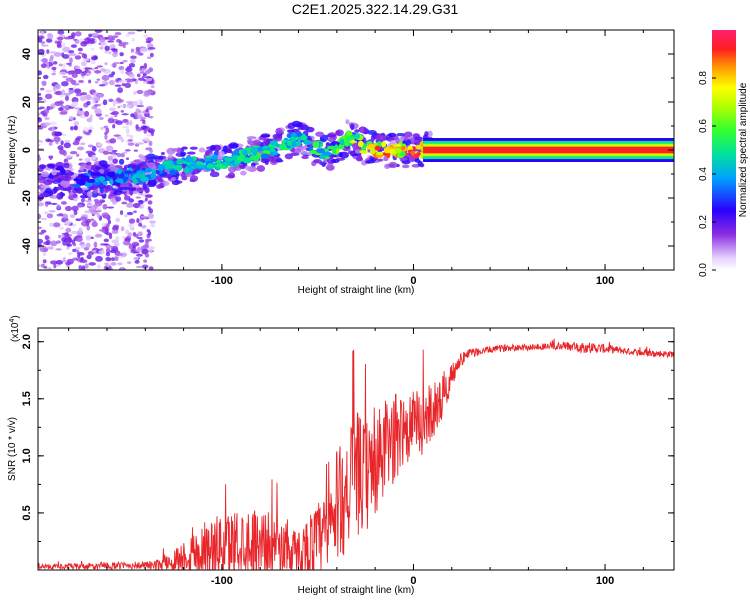  Describe the element at coordinates (27, 102) in the screenshot. I see `y-tick-label: 20` at that location.